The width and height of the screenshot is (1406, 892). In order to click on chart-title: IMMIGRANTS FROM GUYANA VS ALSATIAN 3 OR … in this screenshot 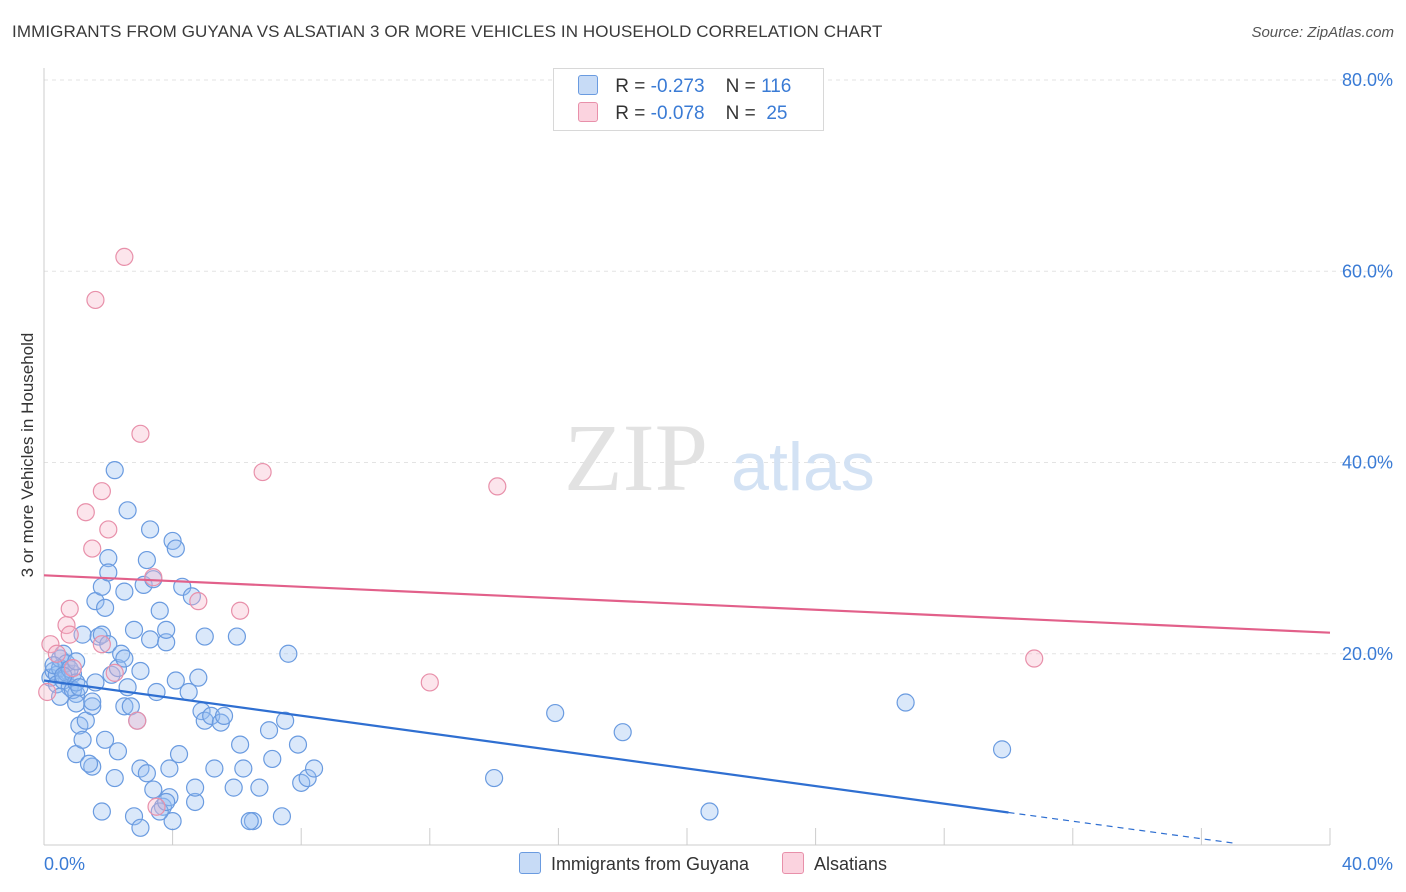, I will do `click(447, 31)`.